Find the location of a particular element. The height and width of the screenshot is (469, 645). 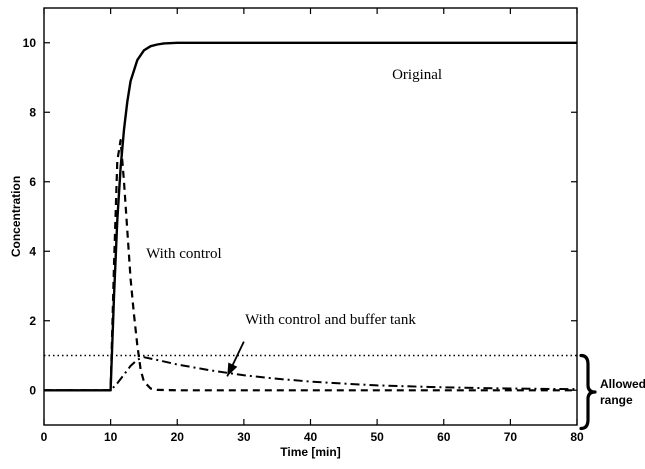

x-tick-label: 80 is located at coordinates (577, 437).